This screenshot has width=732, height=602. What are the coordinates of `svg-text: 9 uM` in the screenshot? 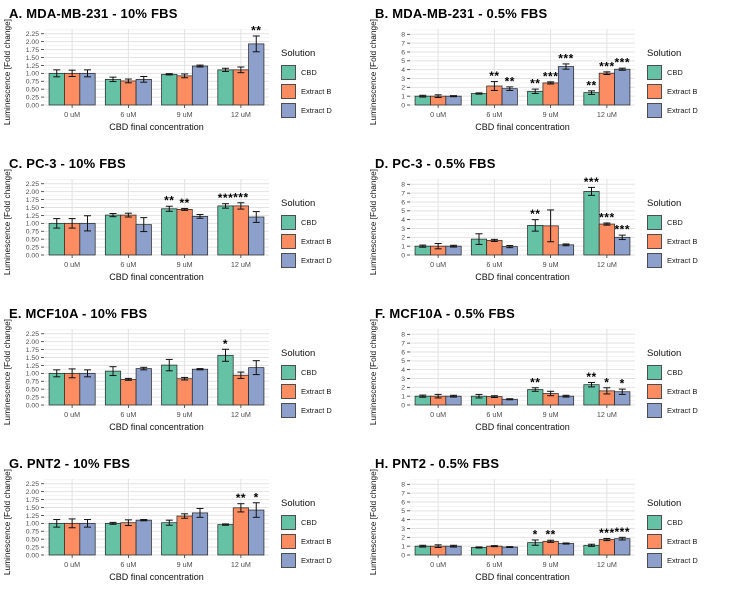 It's located at (185, 264).